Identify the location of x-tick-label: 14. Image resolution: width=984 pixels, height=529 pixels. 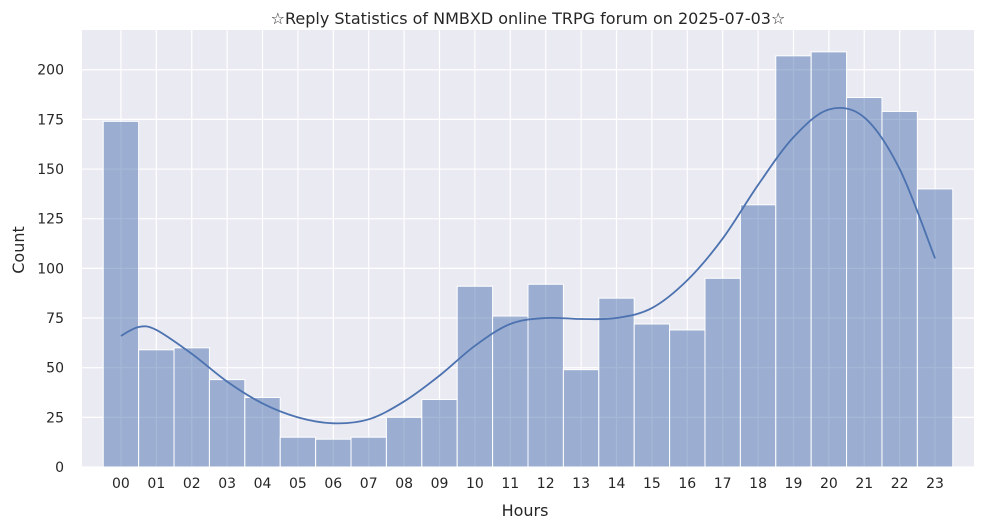
(617, 484).